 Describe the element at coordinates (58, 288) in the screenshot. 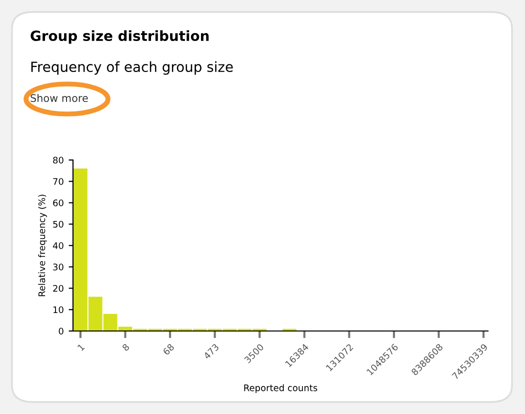

I see `y-tick-label: 20` at that location.